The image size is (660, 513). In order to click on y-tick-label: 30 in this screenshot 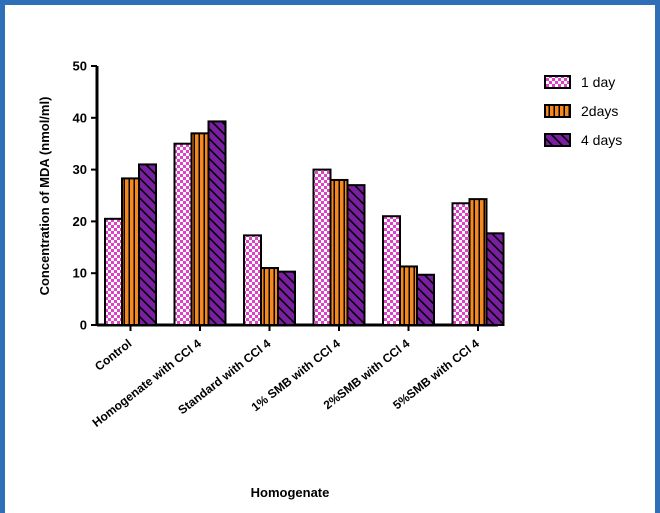, I will do `click(80, 169)`.